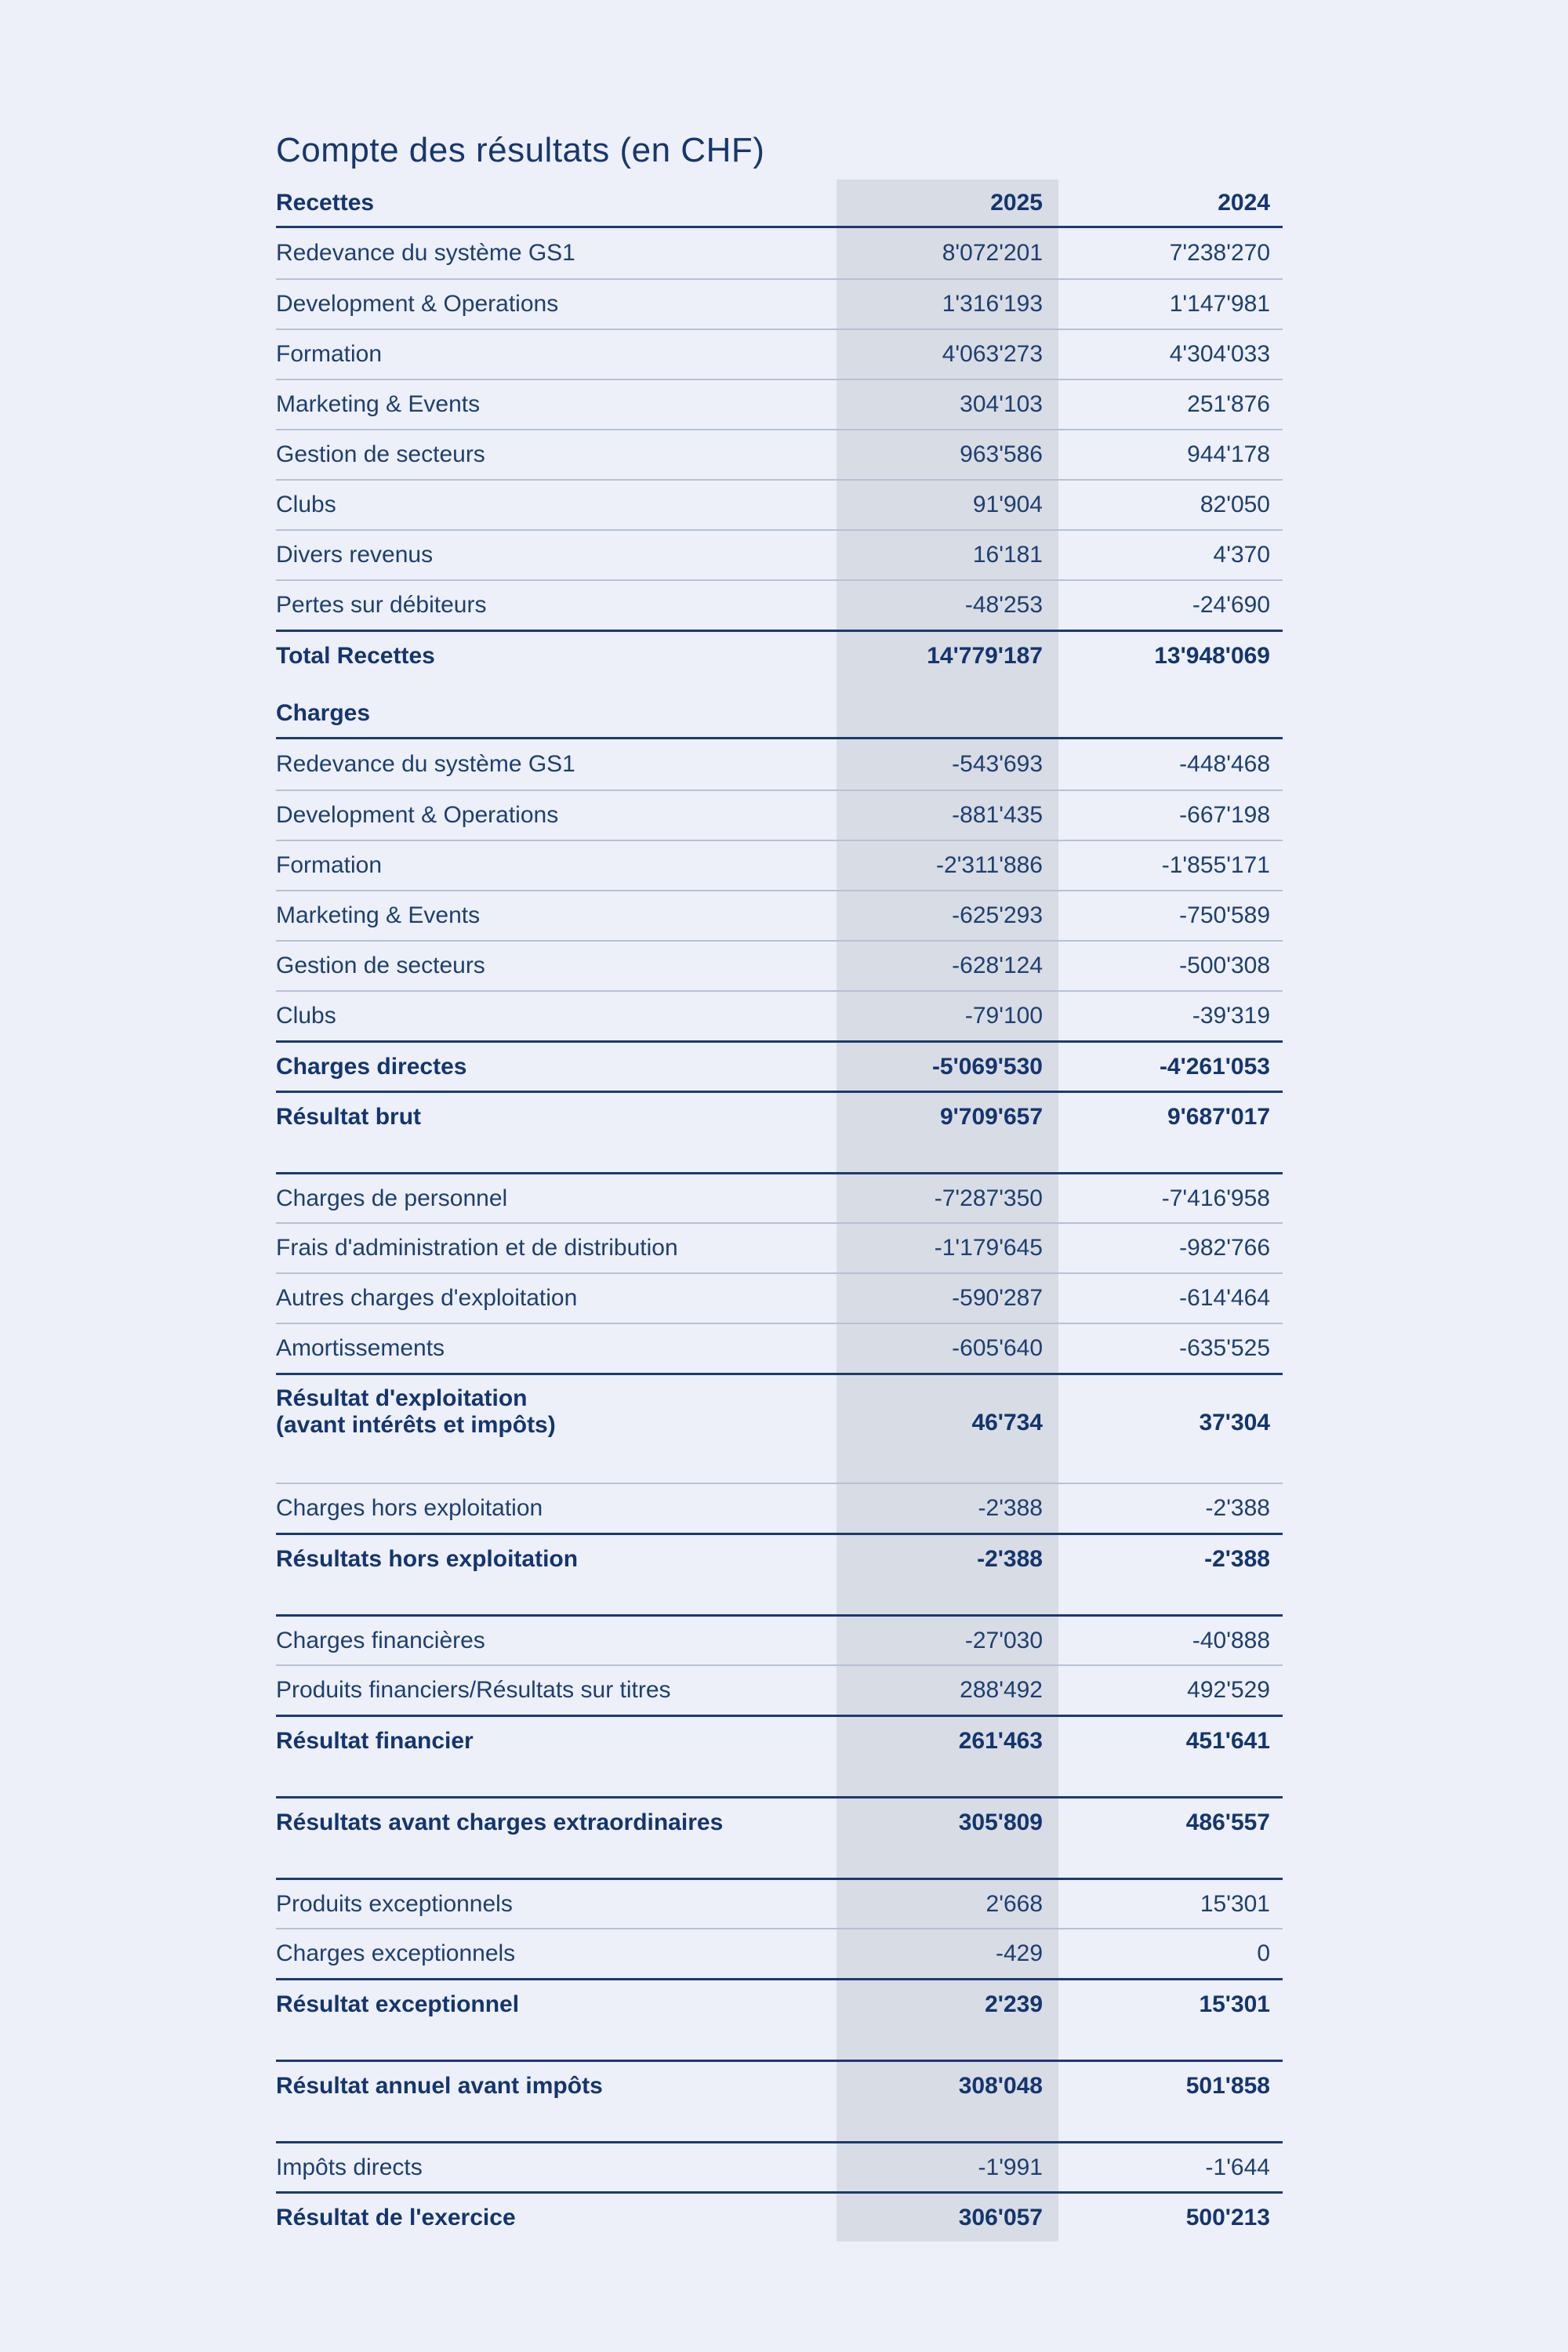 The height and width of the screenshot is (2352, 1568). What do you see at coordinates (1218, 1116) in the screenshot?
I see `row-value-2024: 9'687'017` at bounding box center [1218, 1116].